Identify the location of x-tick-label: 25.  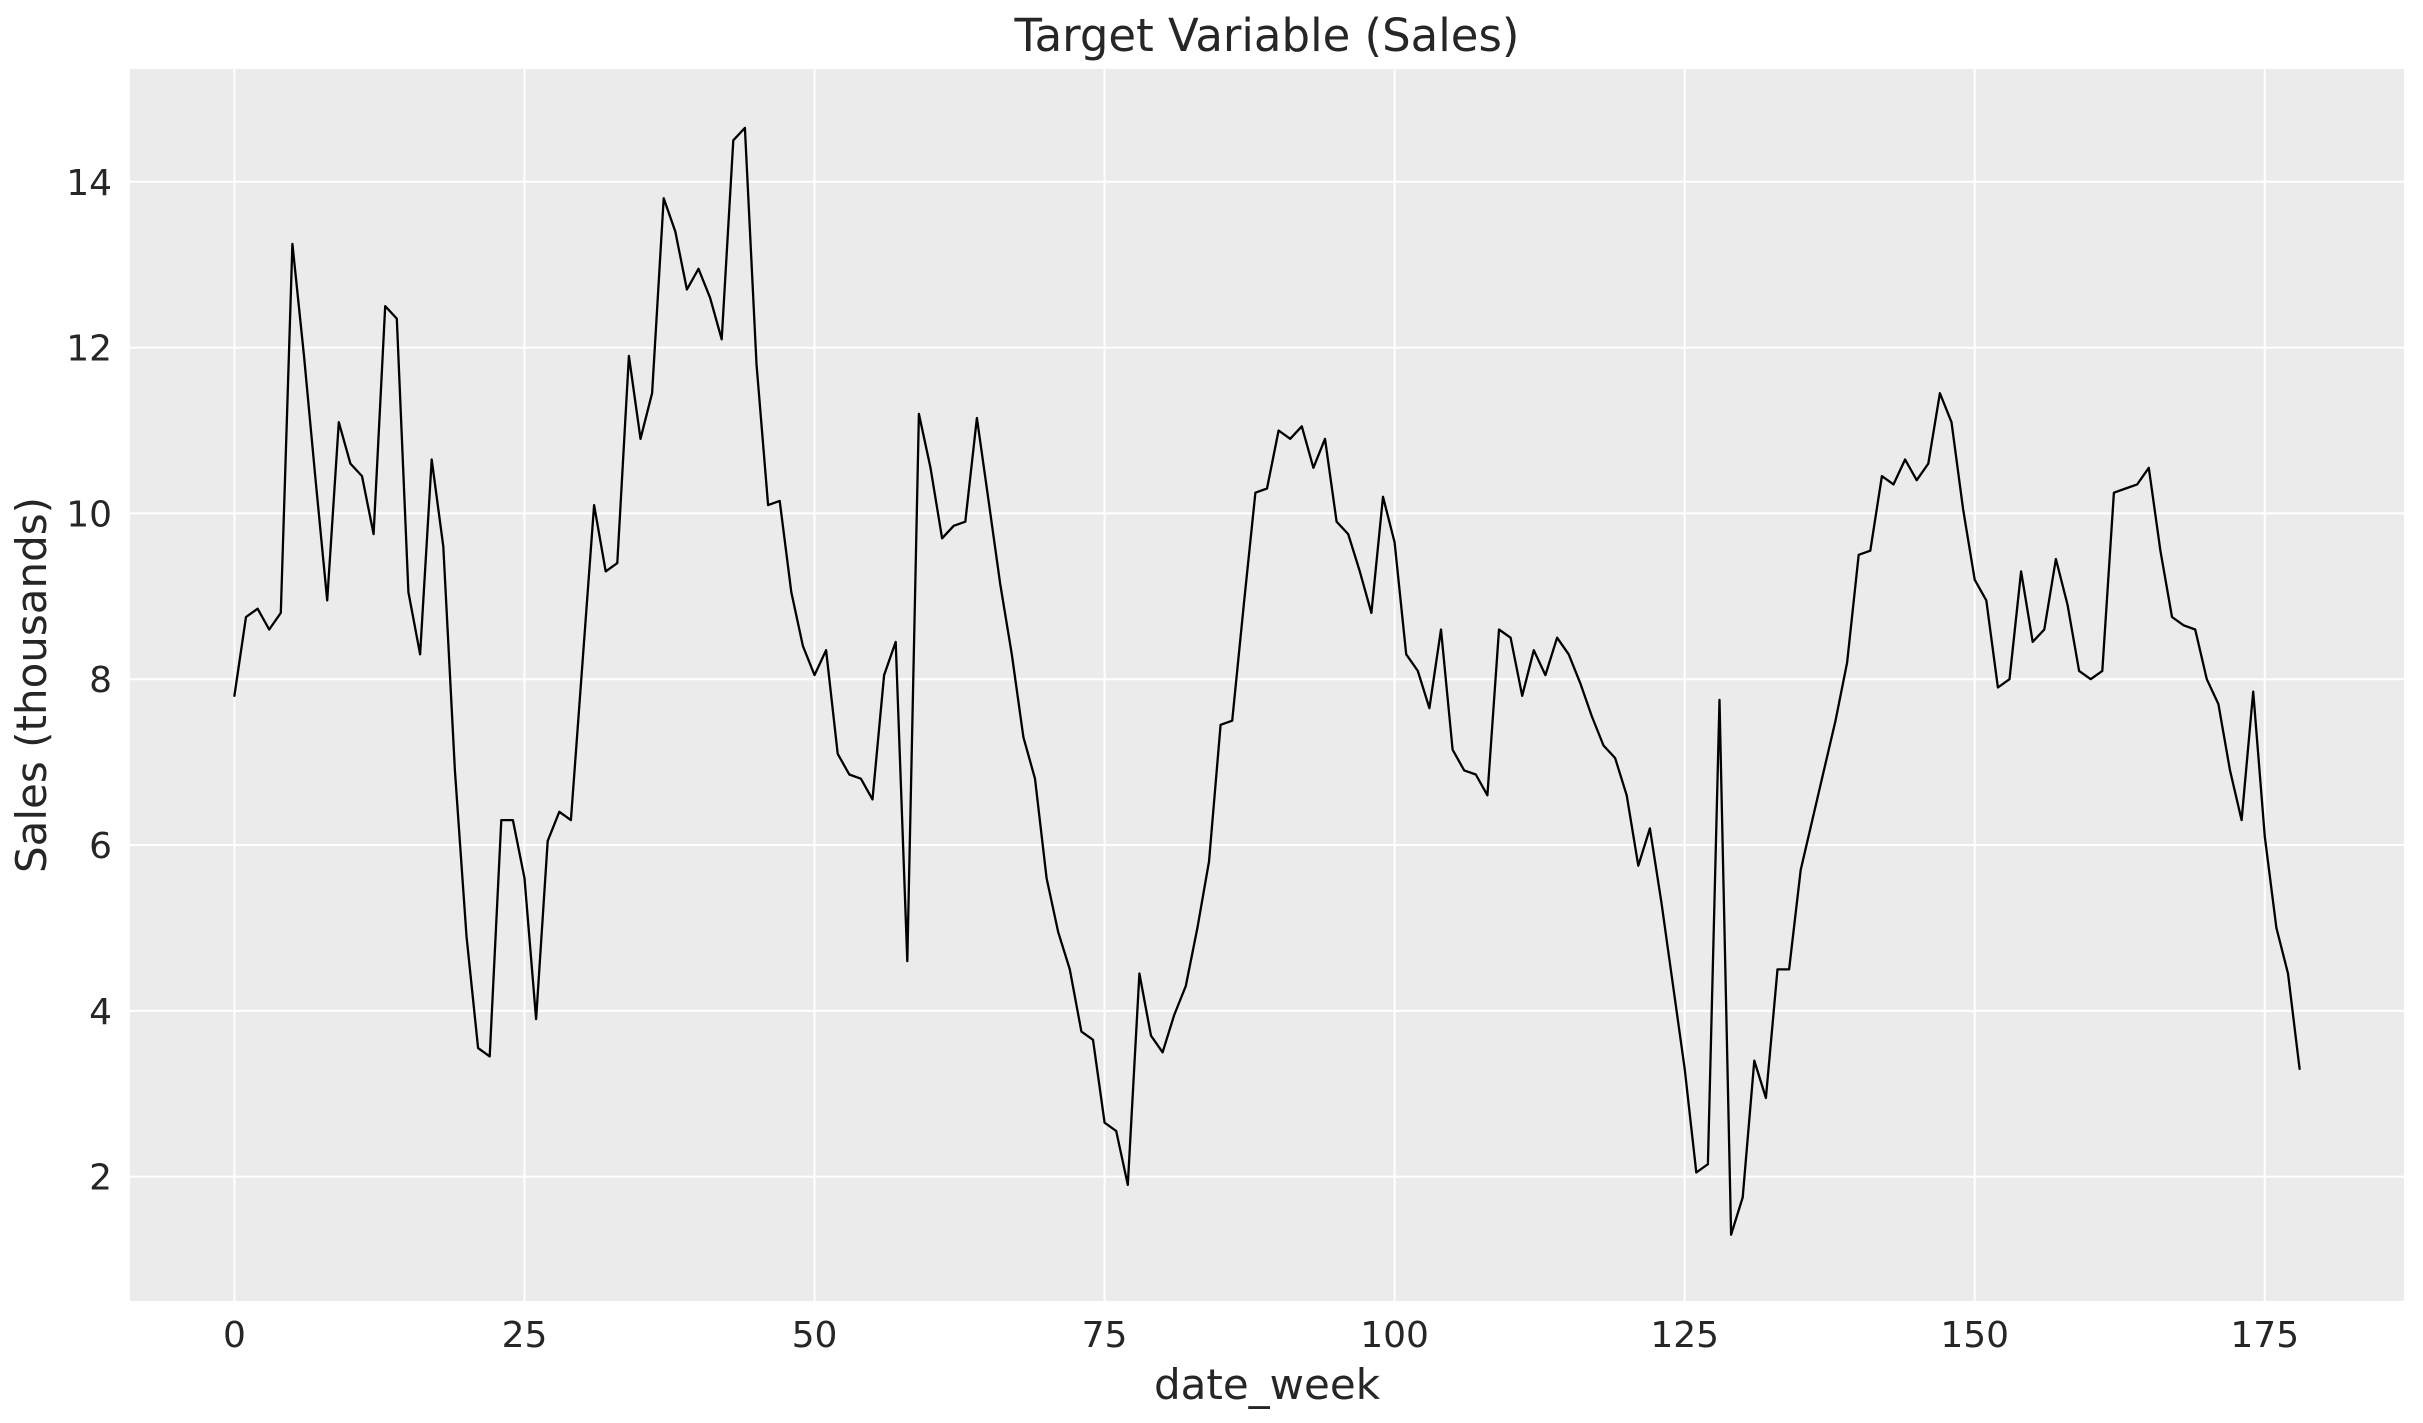
(525, 1335).